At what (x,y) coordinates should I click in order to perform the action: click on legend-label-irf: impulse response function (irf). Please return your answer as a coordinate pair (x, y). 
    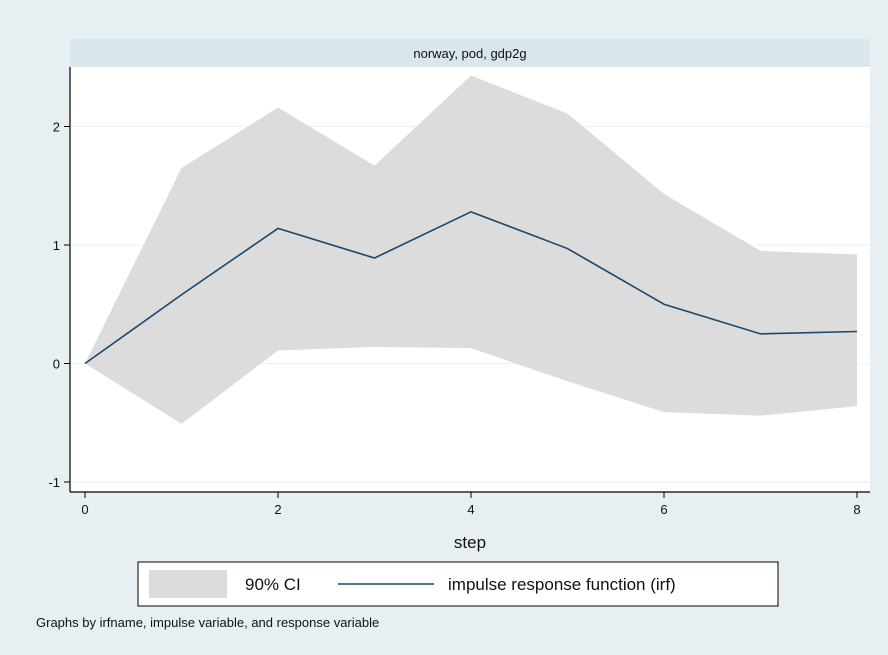
    Looking at the image, I should click on (562, 584).